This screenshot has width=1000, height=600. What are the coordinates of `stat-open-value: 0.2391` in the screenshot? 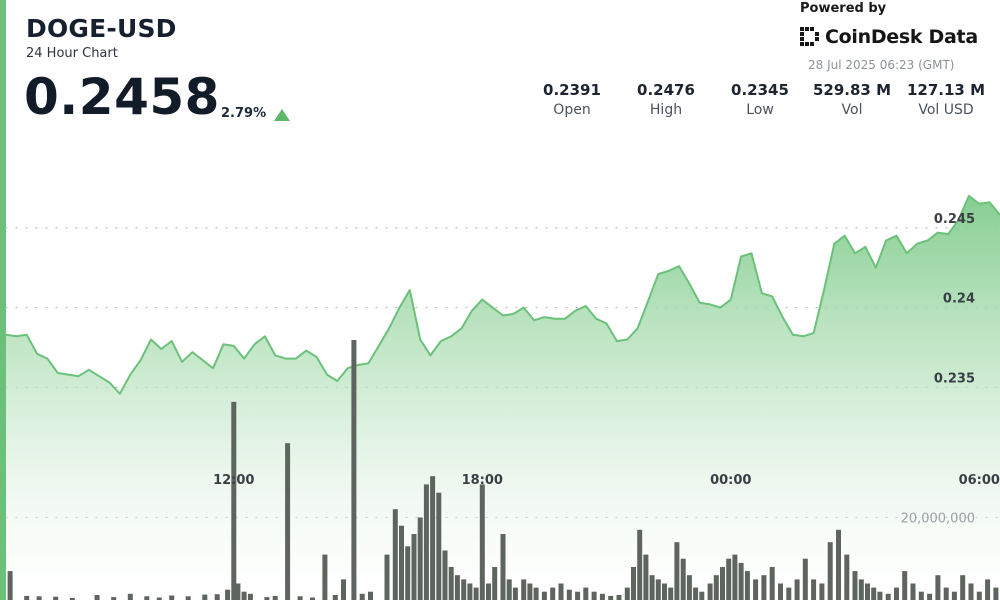 It's located at (572, 90).